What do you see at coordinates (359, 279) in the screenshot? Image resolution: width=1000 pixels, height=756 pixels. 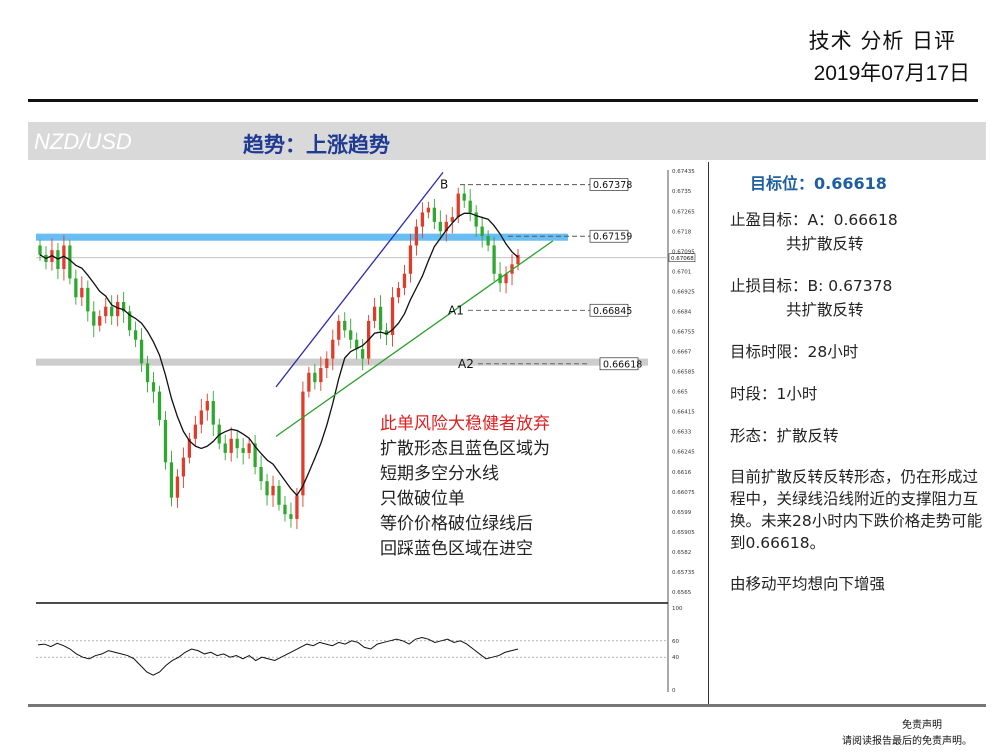 I see `upper-channel-line` at bounding box center [359, 279].